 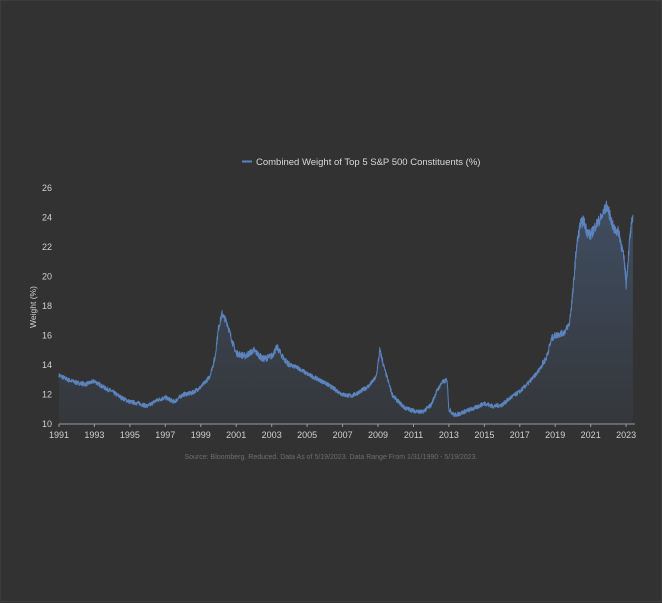 What do you see at coordinates (165, 435) in the screenshot?
I see `x-tick-label: 1997` at bounding box center [165, 435].